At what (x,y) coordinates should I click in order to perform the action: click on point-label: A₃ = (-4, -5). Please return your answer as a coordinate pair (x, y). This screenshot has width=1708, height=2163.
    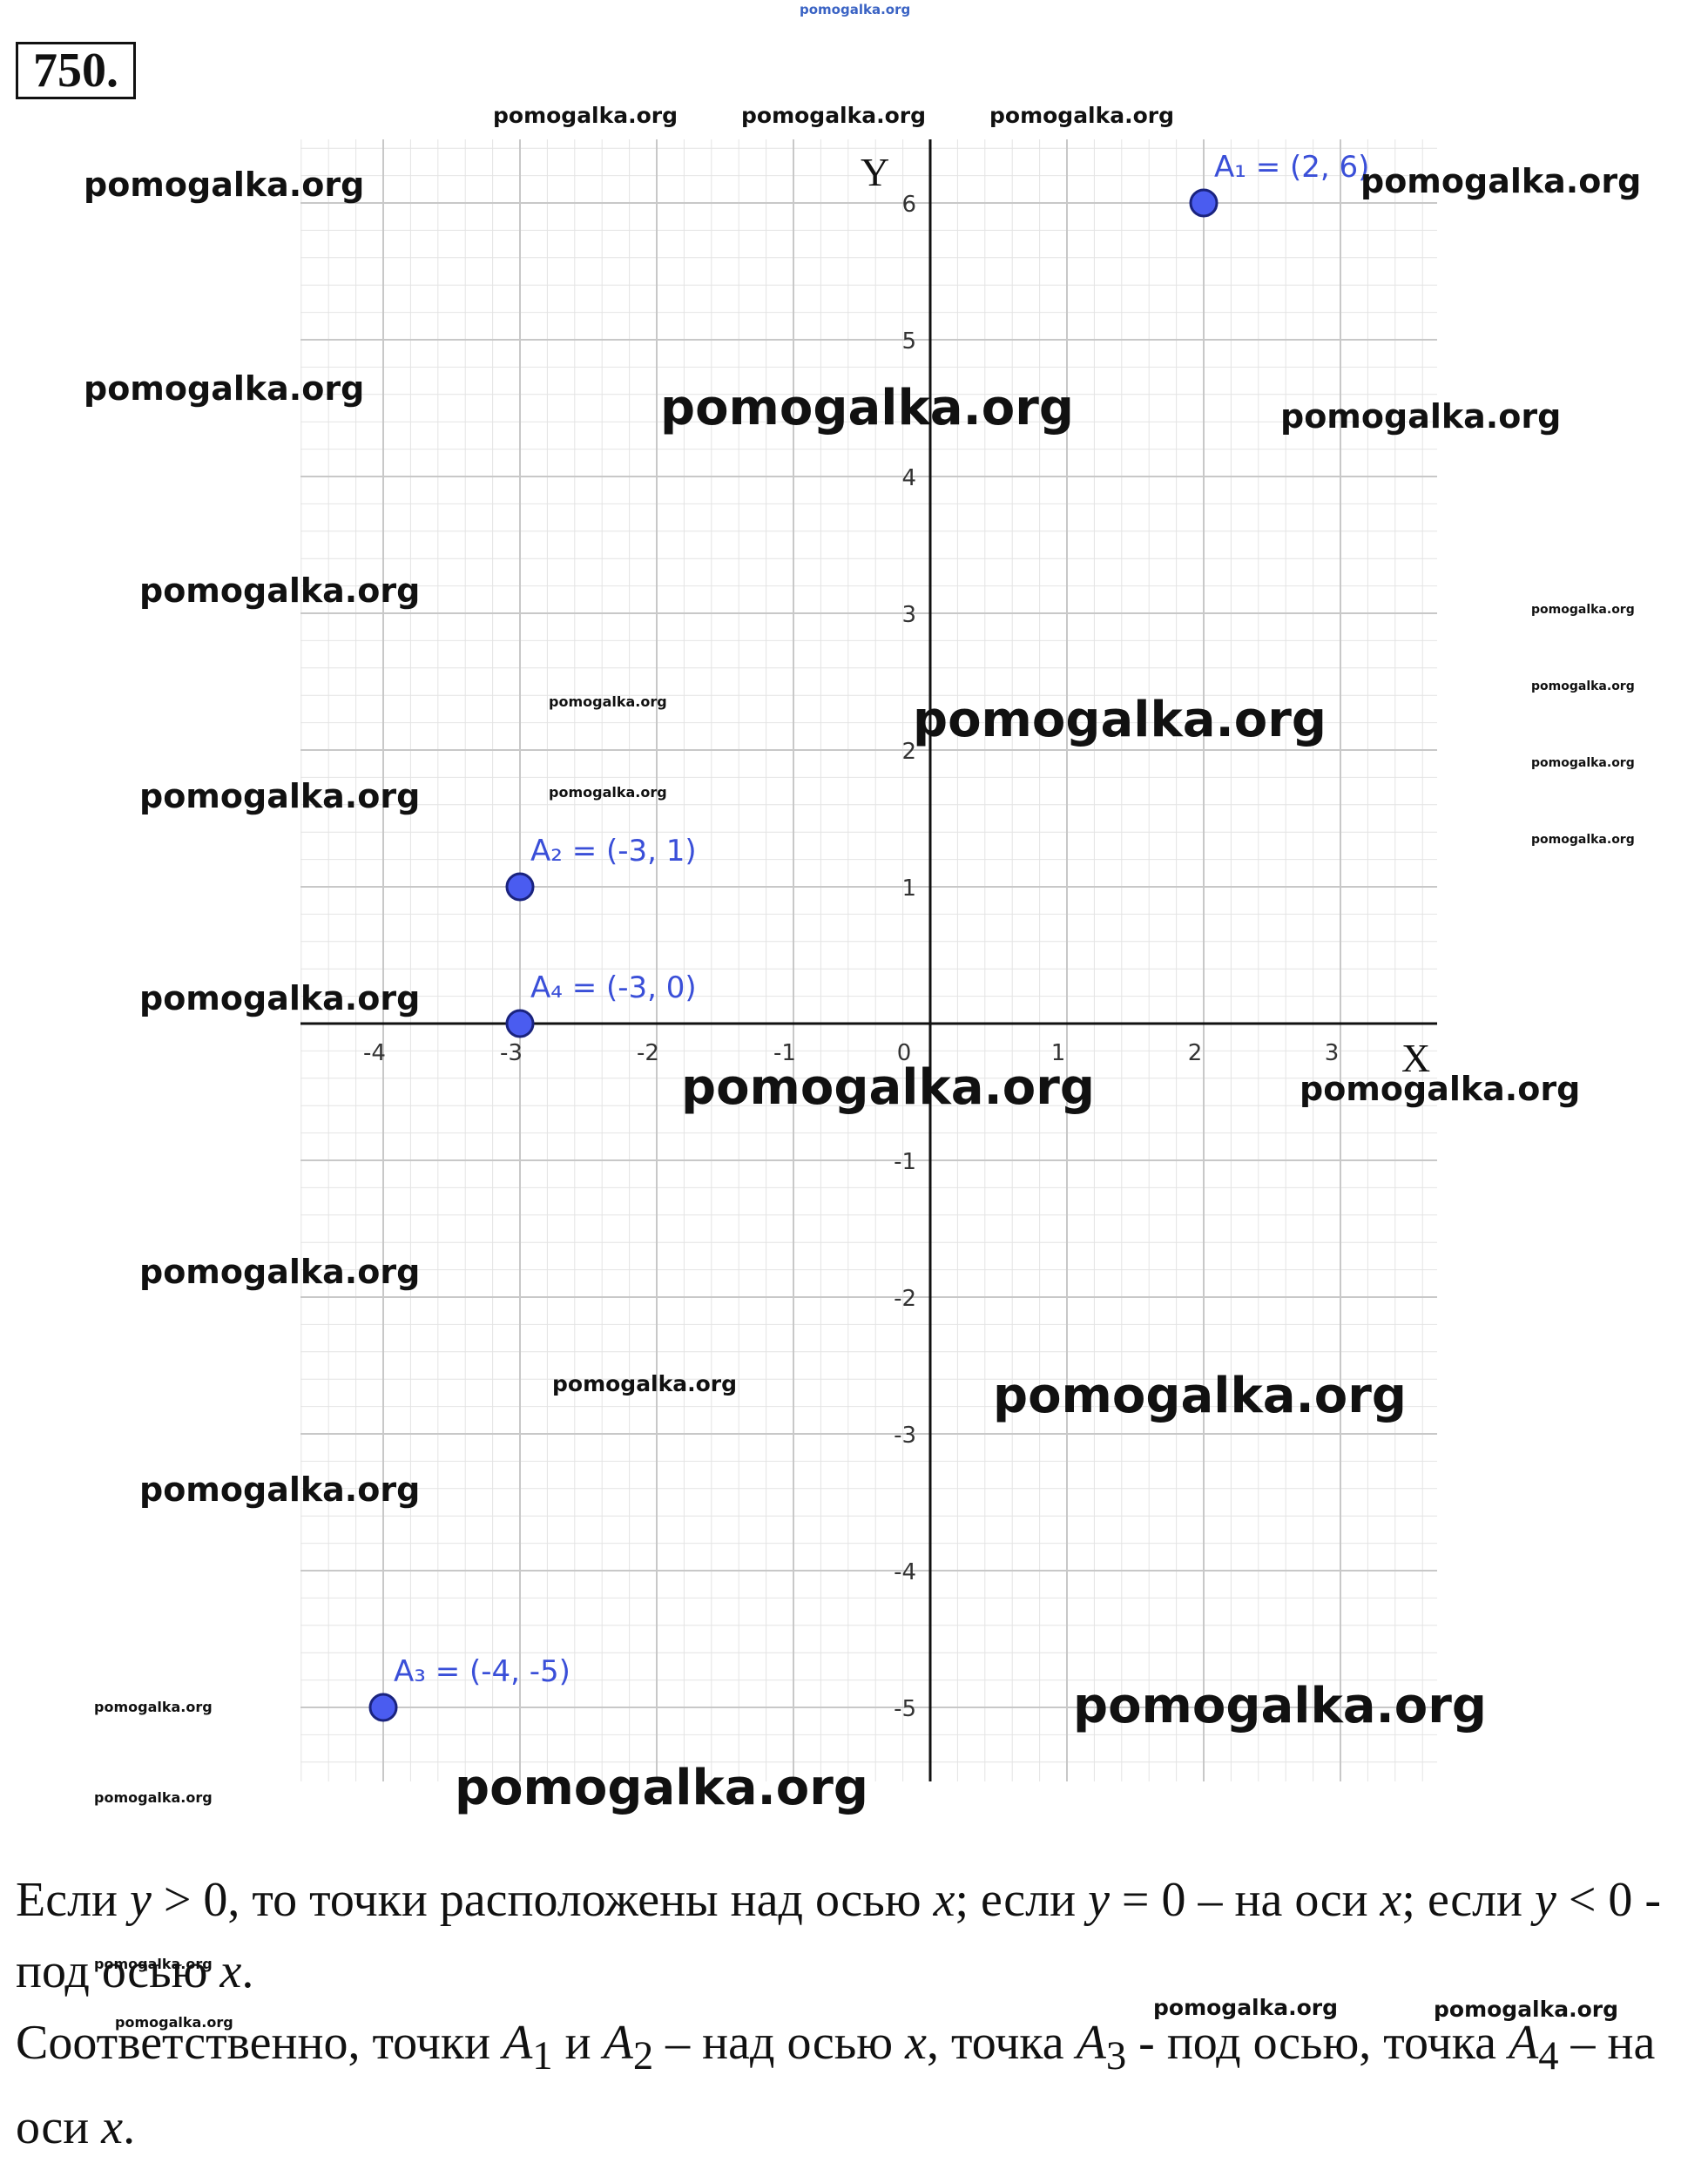
    Looking at the image, I should click on (482, 1672).